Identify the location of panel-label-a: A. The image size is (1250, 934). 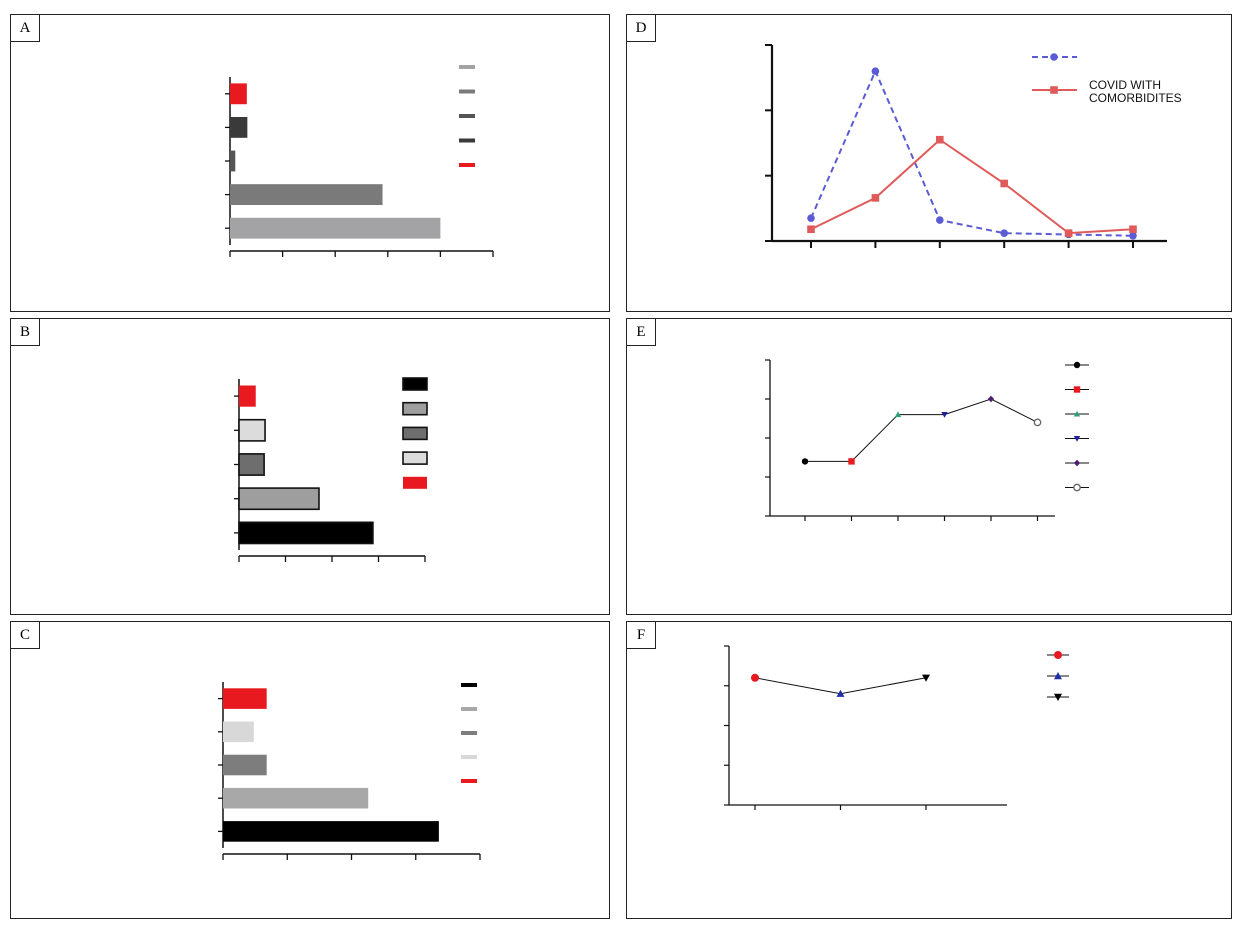
(25, 28).